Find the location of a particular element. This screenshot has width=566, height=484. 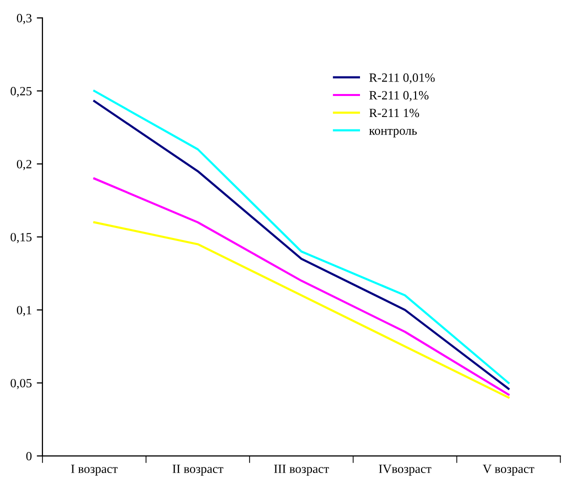

legend-label: R-211 0,1% is located at coordinates (398, 96).